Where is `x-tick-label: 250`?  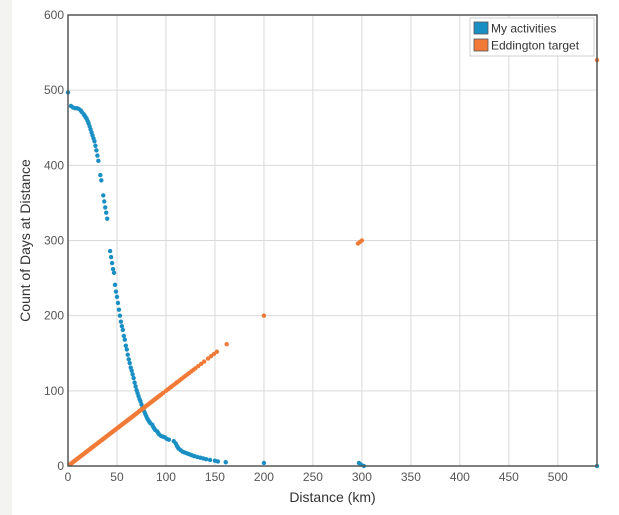 x-tick-label: 250 is located at coordinates (313, 477).